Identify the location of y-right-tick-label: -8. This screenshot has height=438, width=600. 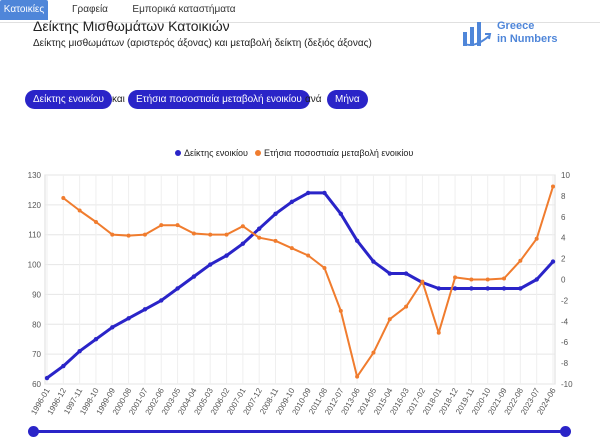
(565, 363).